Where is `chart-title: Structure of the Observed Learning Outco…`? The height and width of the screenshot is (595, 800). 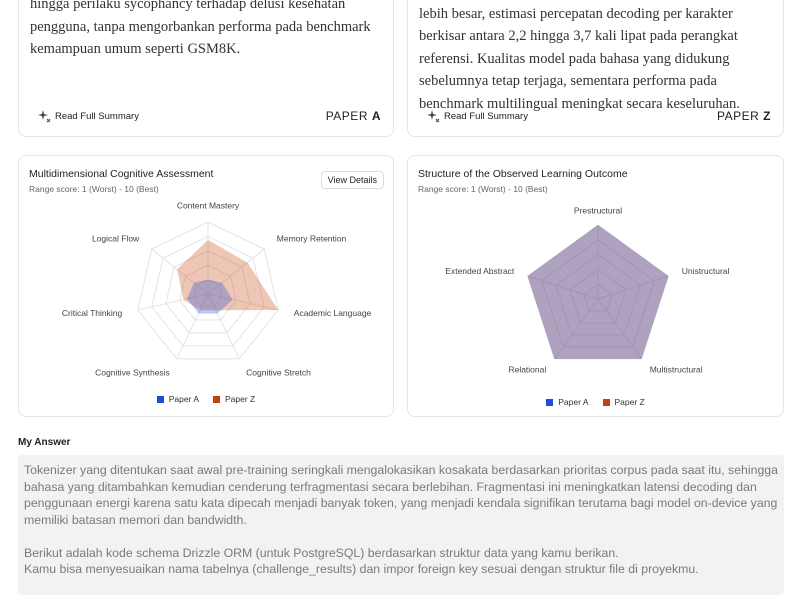
chart-title: Structure of the Observed Learning Outco… is located at coordinates (523, 174).